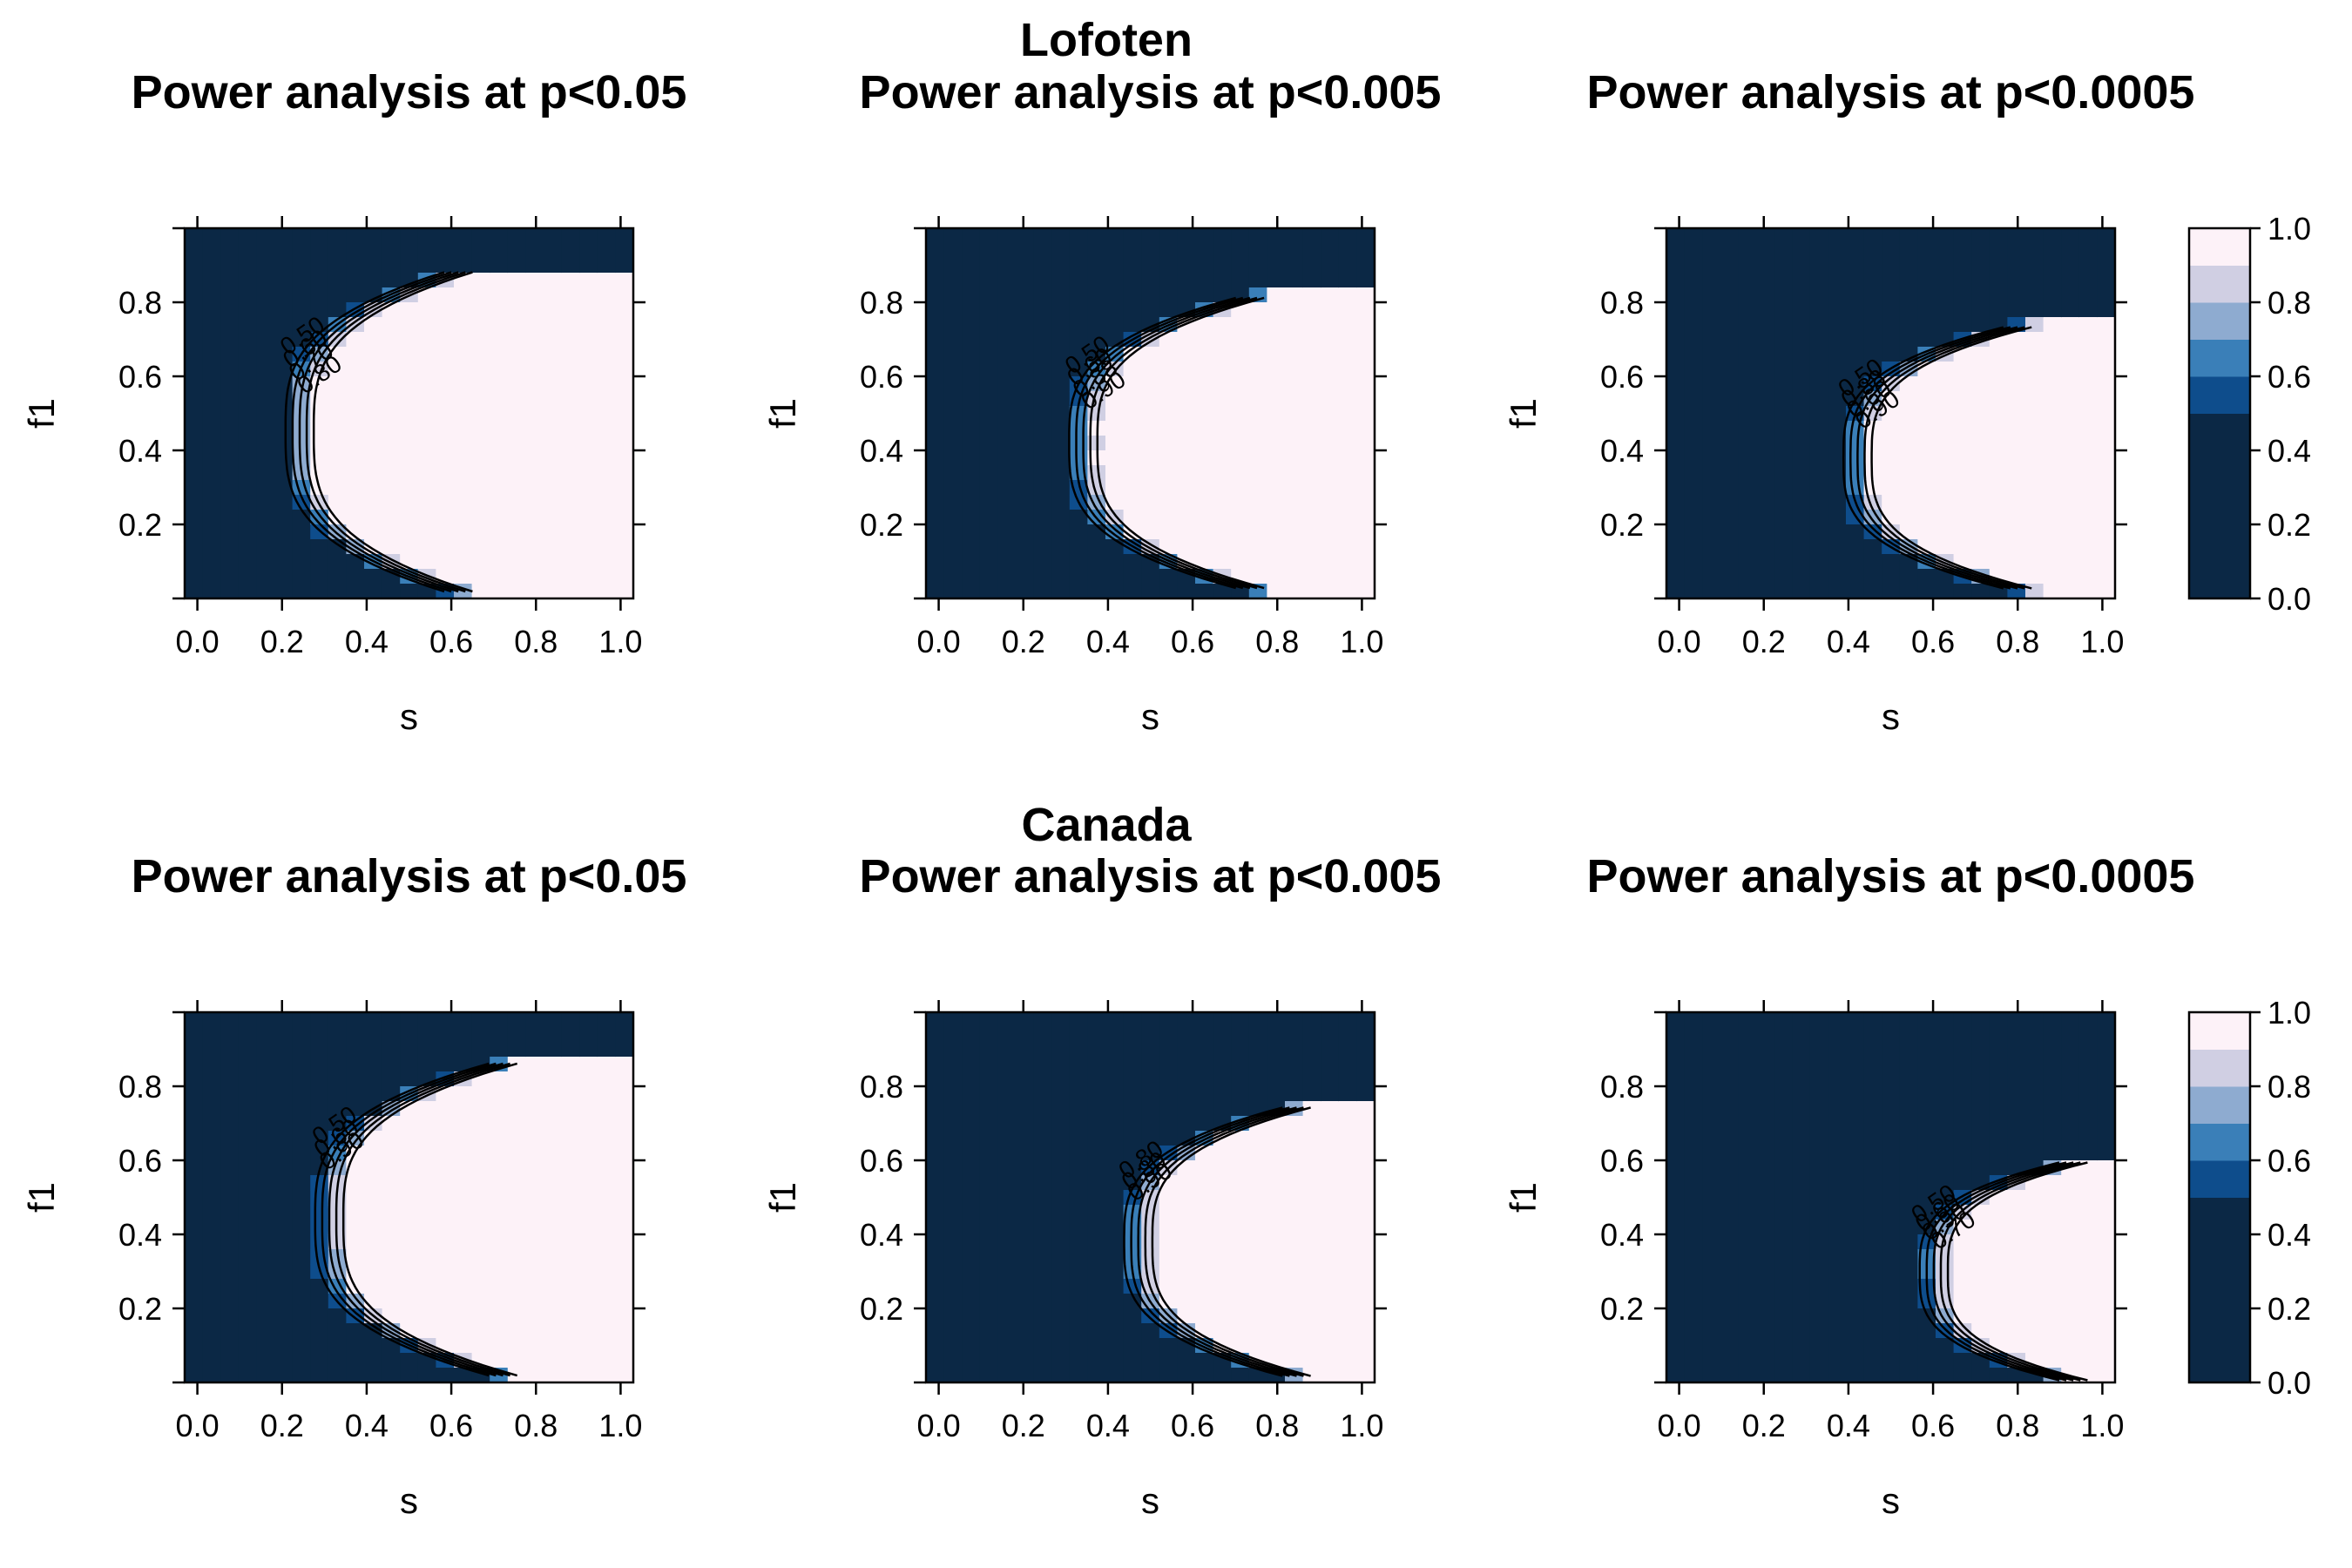 This screenshot has height=1568, width=2352. What do you see at coordinates (140, 377) in the screenshot?
I see `y-tick-label: 0.6` at bounding box center [140, 377].